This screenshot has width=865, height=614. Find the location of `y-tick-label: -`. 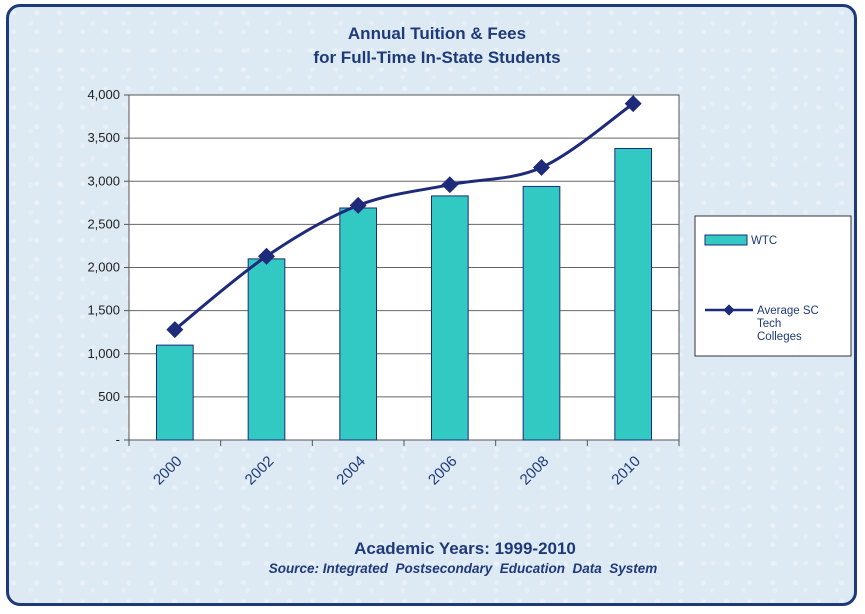

y-tick-label: - is located at coordinates (118, 439).